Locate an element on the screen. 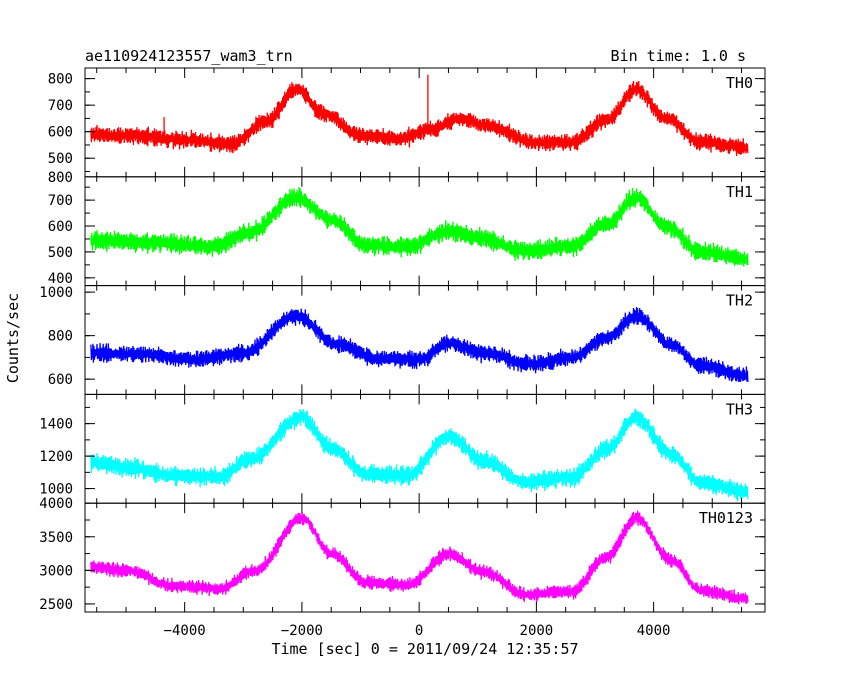  panel-label: TH2 is located at coordinates (739, 301).